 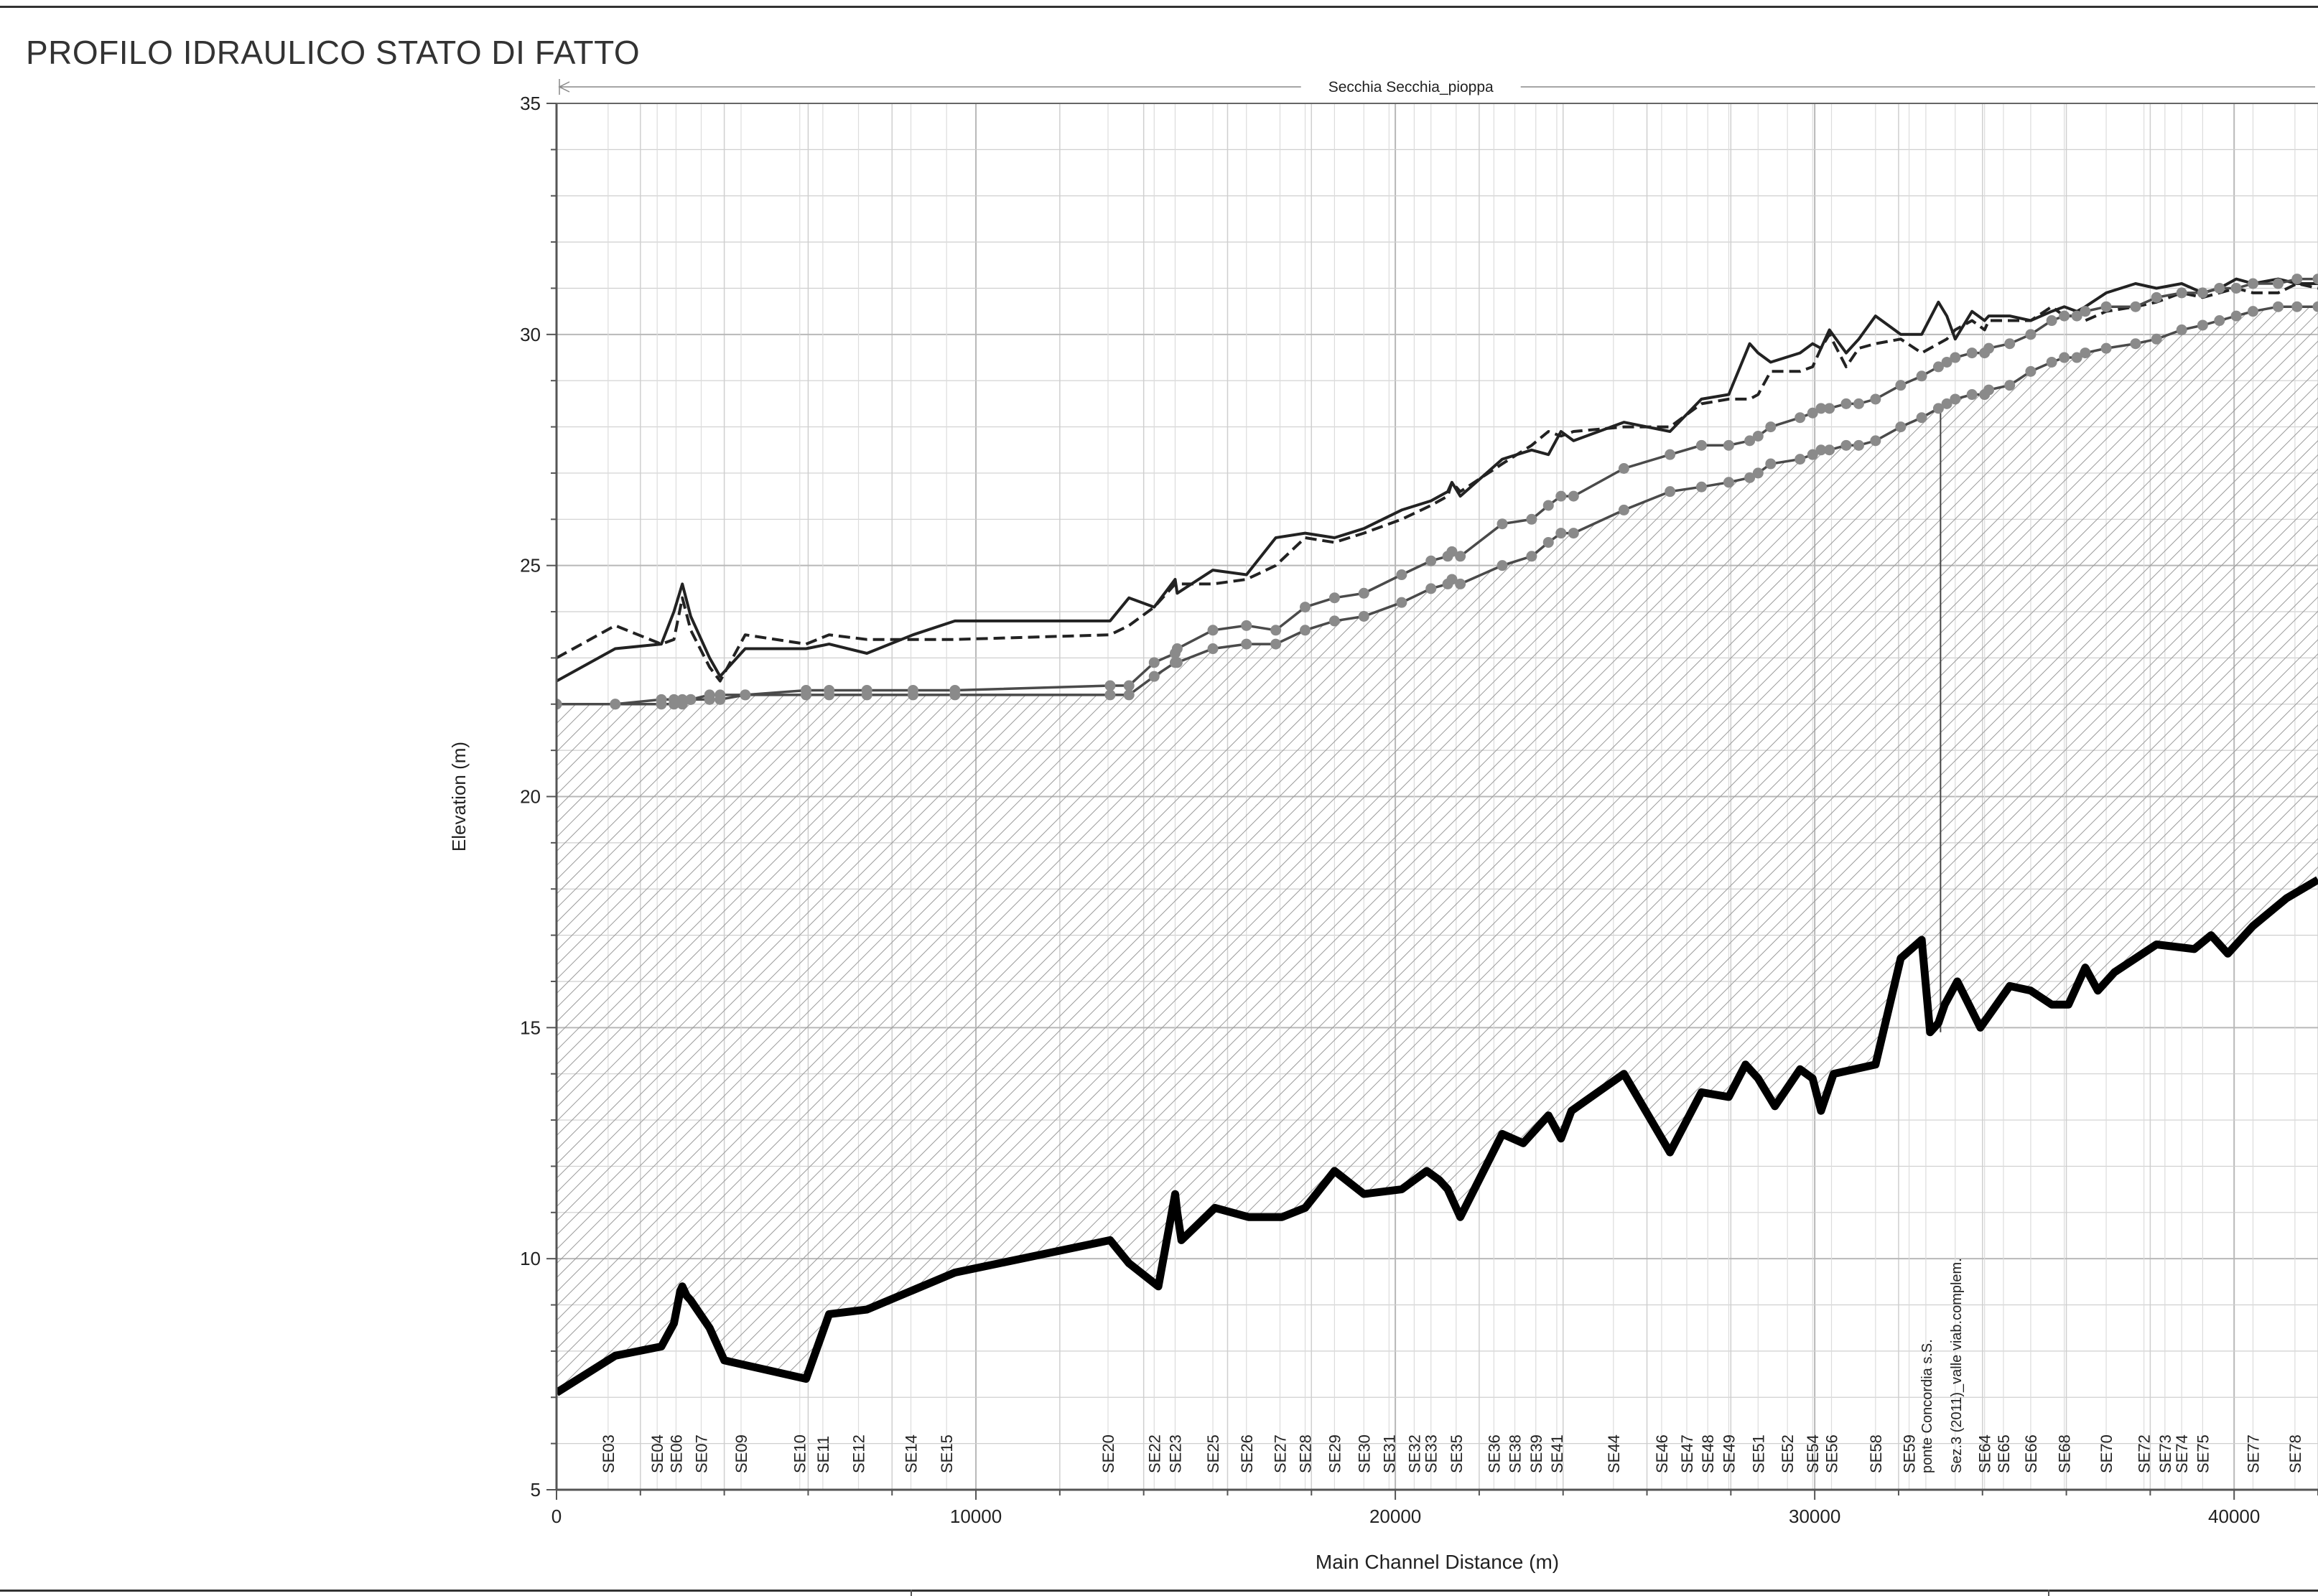 I want to click on section-label: SE47, so click(x=1687, y=1453).